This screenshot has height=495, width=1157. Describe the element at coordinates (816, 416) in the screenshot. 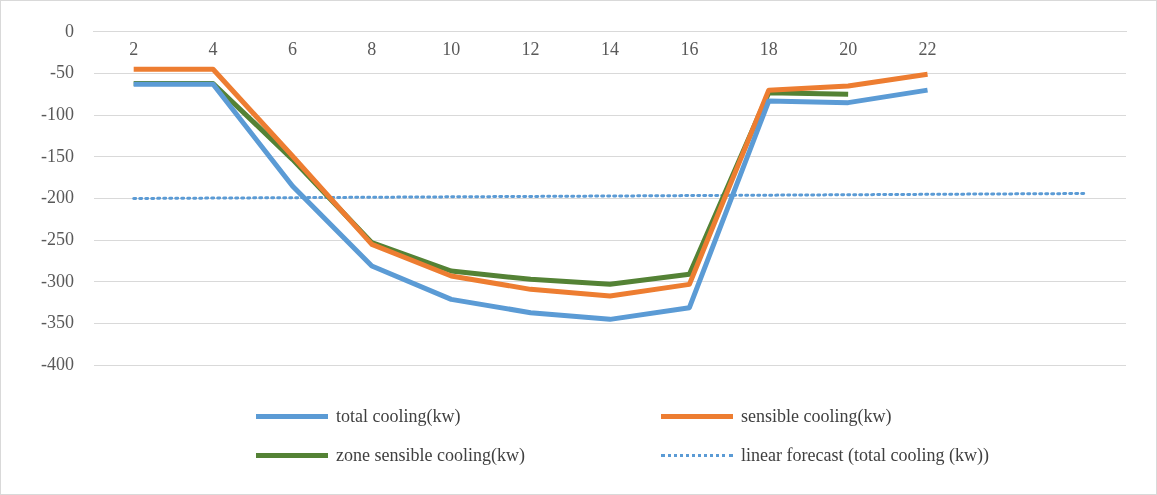

I see `legend-label: sensible cooling(kw)` at that location.